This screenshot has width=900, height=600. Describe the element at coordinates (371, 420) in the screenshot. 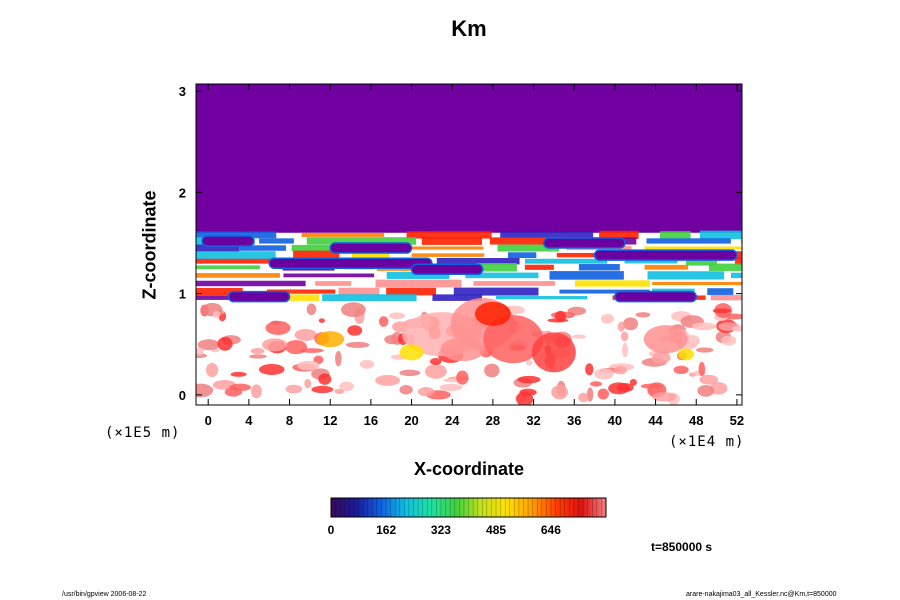

I see `x-tick-label: 16` at that location.